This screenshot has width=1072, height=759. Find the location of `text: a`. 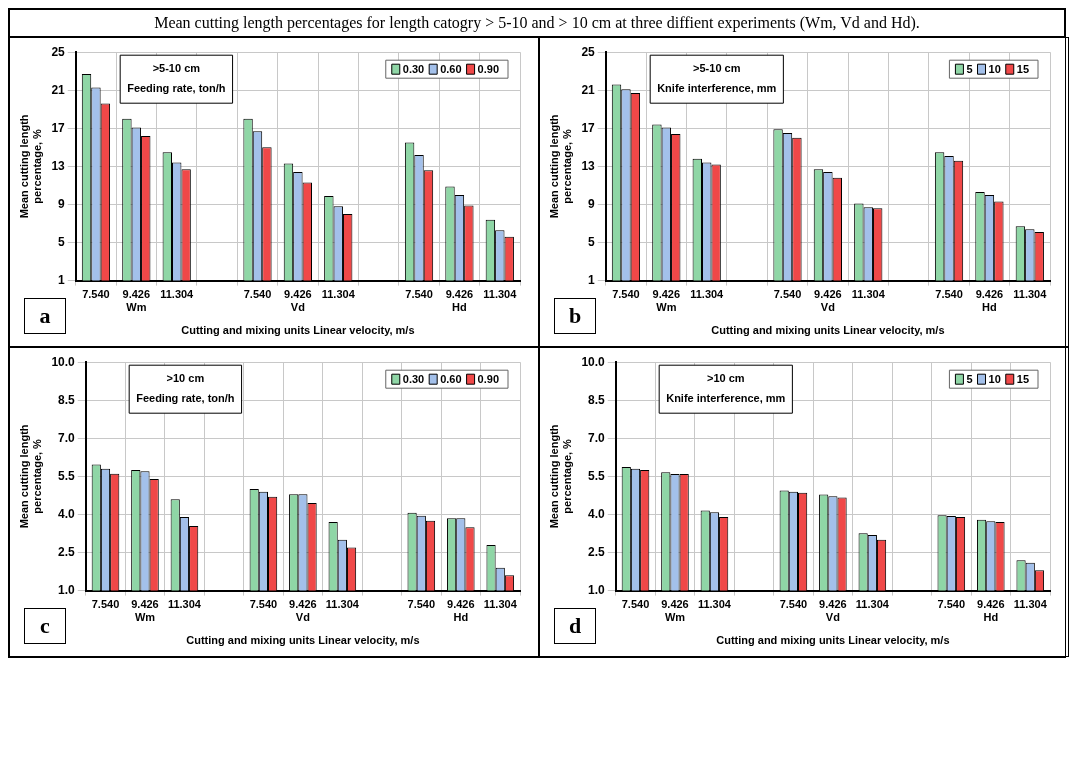

text: a is located at coordinates (45, 316).